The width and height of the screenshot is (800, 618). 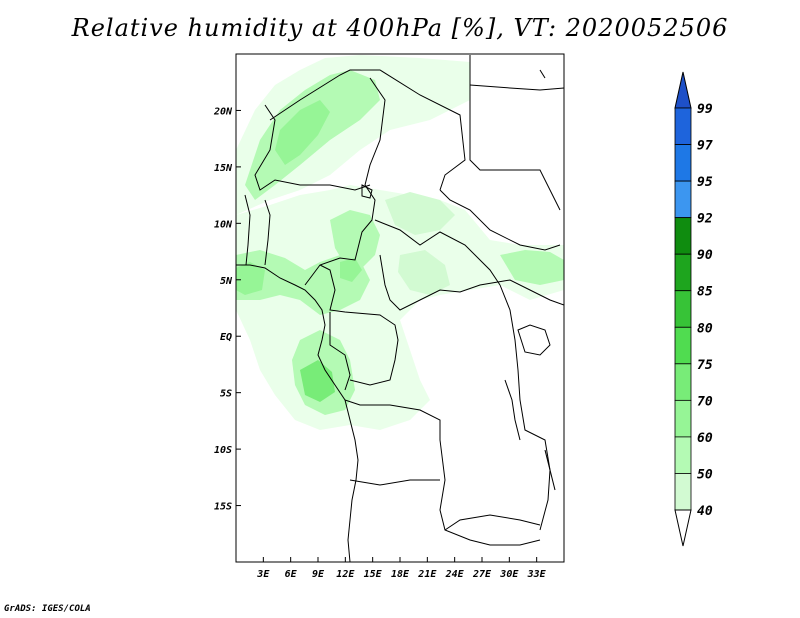 What do you see at coordinates (223, 507) in the screenshot?
I see `lat-tick-label: 15S` at bounding box center [223, 507].